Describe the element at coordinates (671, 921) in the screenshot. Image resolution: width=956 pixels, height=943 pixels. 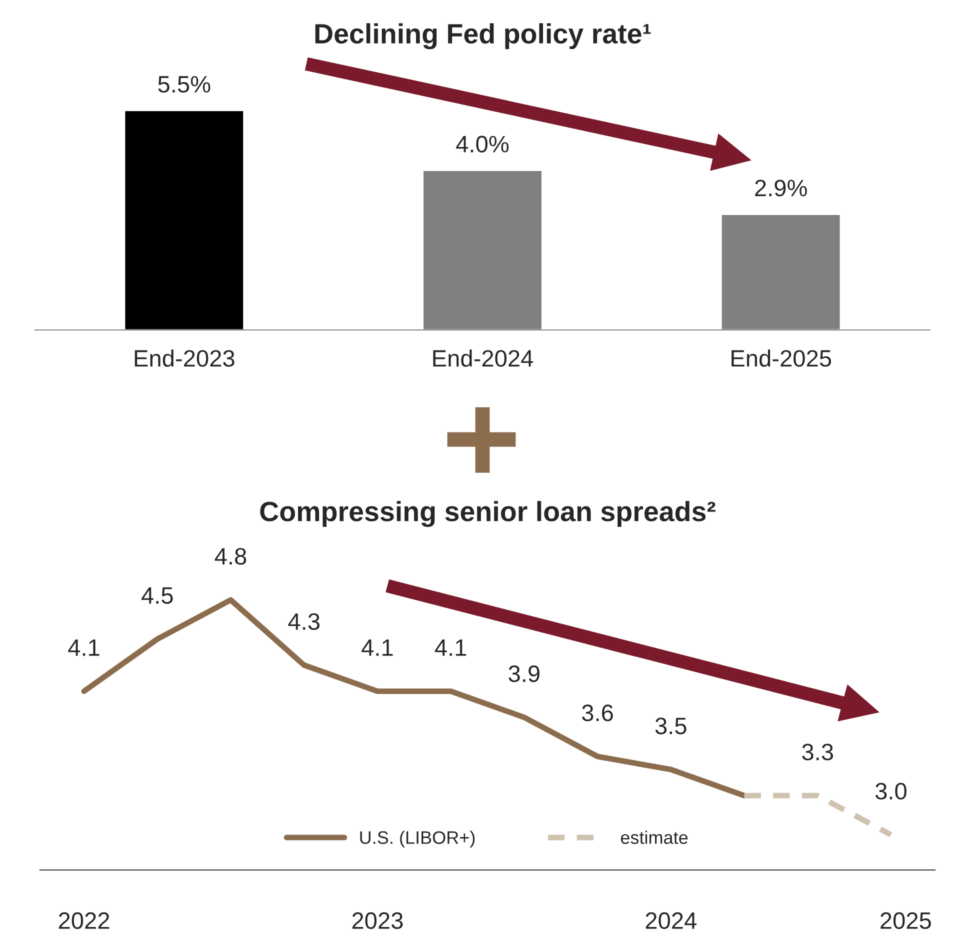
I see `x-tick-label: 2024` at that location.